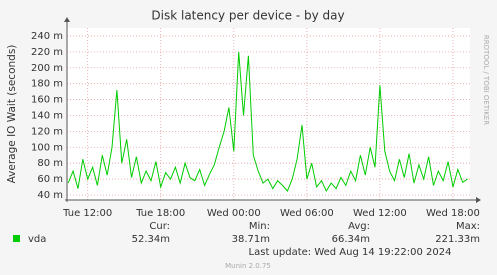 This screenshot has height=275, width=497. What do you see at coordinates (87, 213) in the screenshot?
I see `x-tick-label: Tue 12:00` at bounding box center [87, 213].